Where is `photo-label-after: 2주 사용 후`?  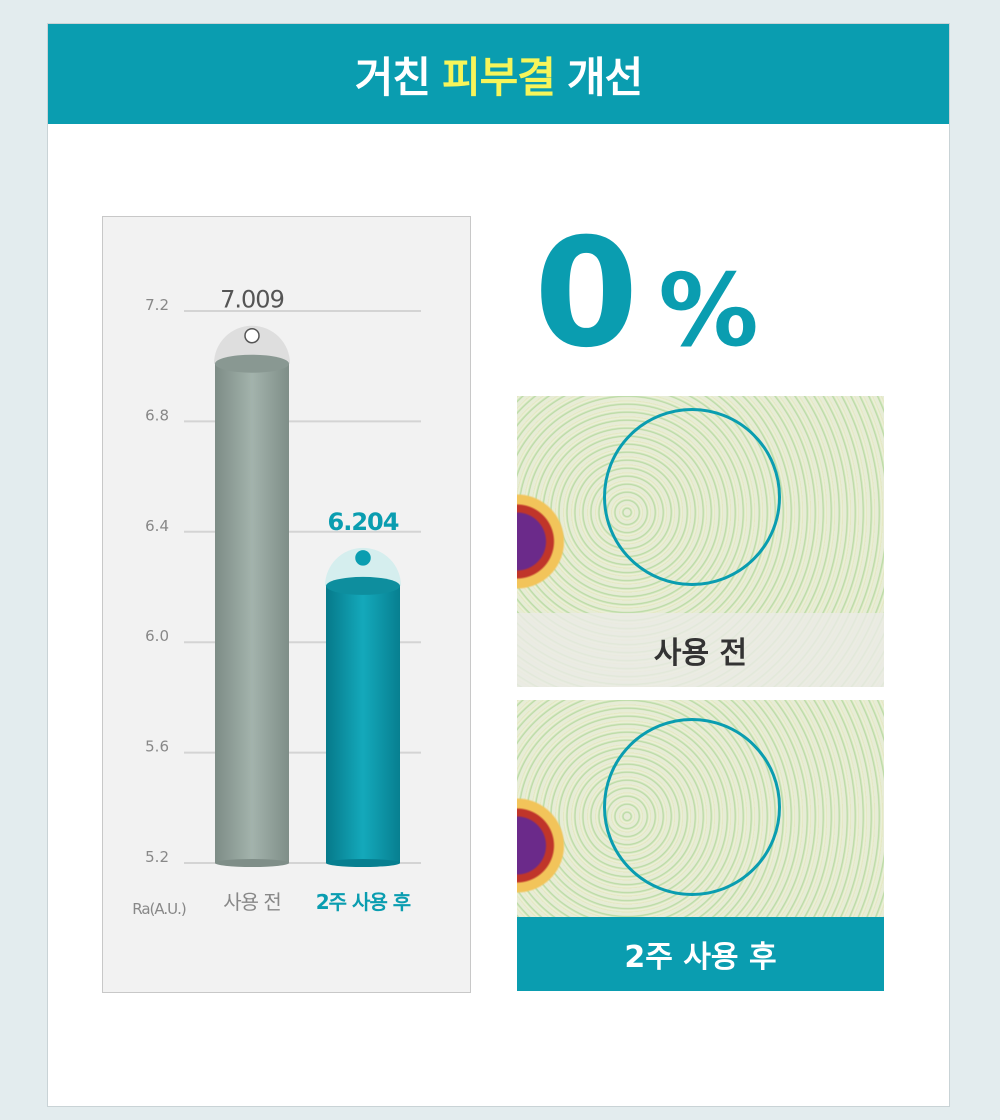
photo-label-after: 2주 사용 후 is located at coordinates (700, 954).